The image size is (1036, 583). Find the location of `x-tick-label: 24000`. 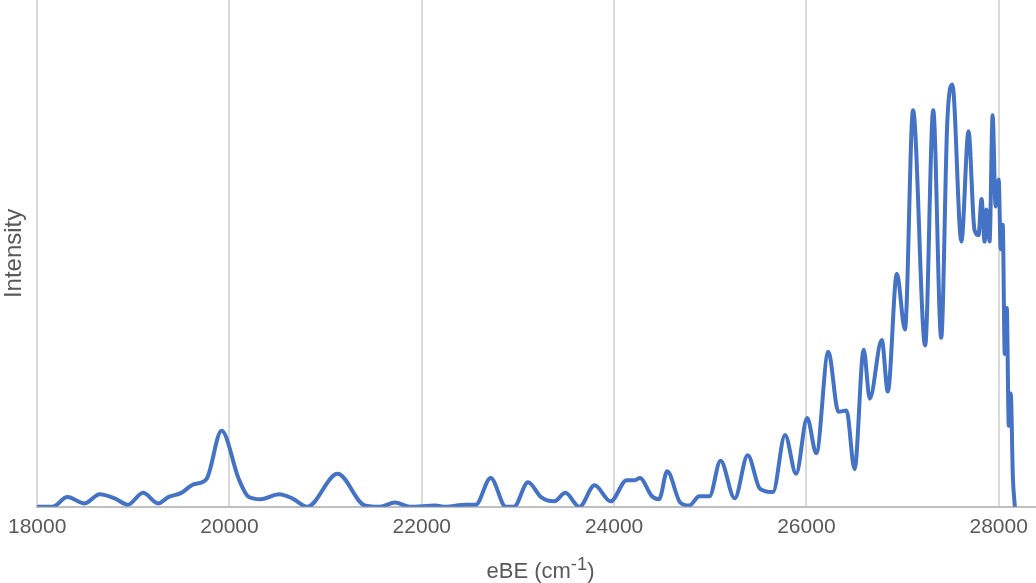

x-tick-label: 24000 is located at coordinates (614, 526).